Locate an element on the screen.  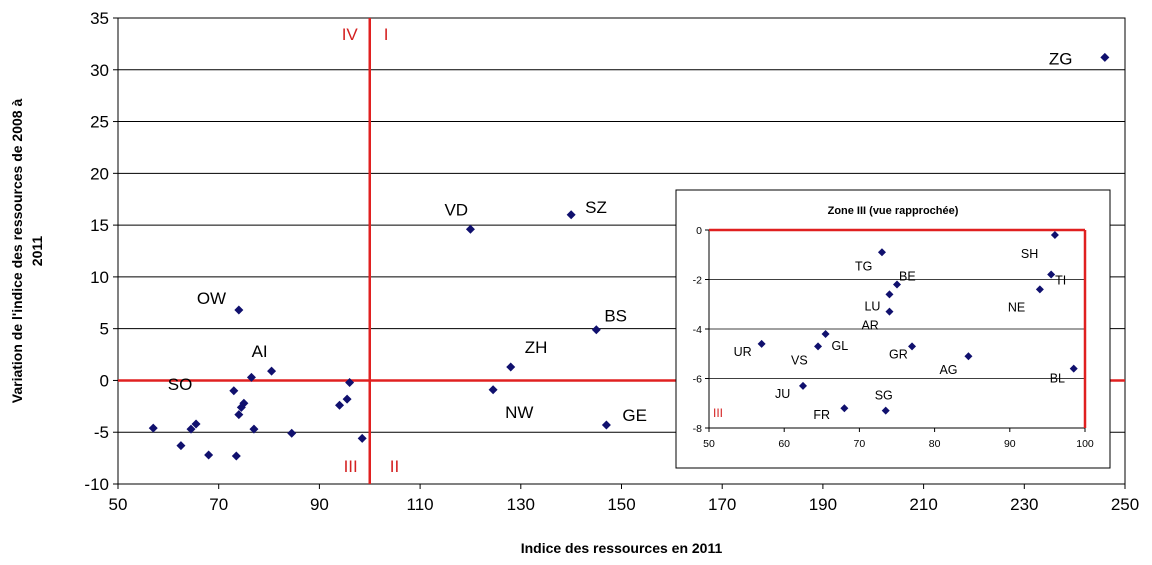
x-tick-label: 190 is located at coordinates (823, 504).